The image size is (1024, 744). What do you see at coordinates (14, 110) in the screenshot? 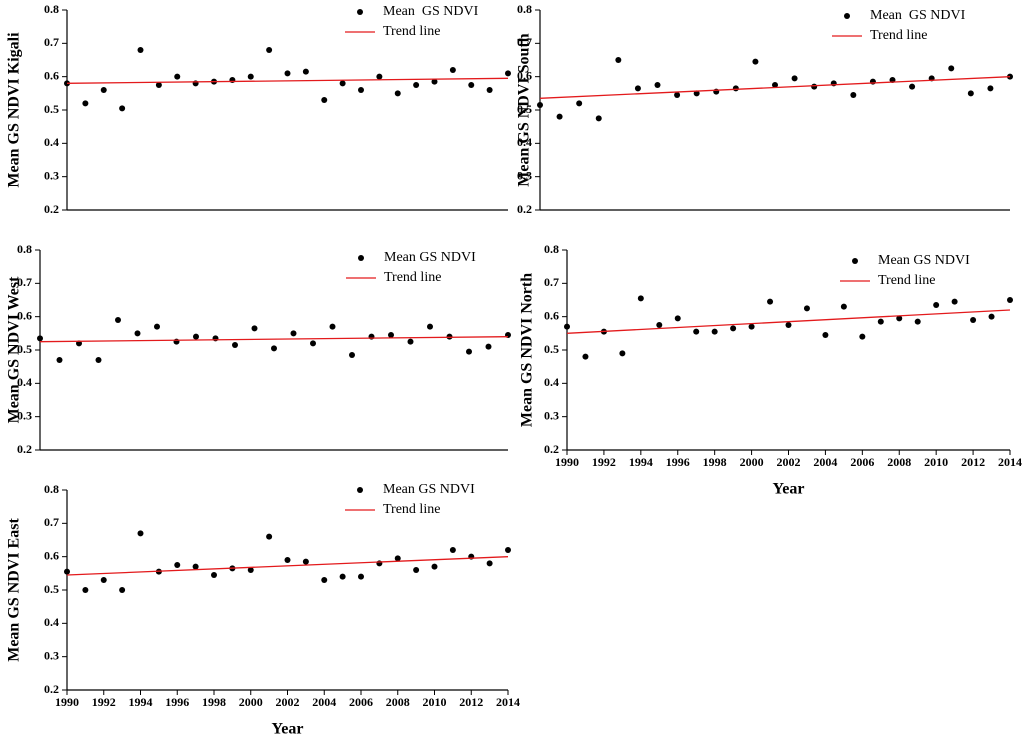
I see `y-axis-label: Mean GS NDVI Kigali` at bounding box center [14, 110].